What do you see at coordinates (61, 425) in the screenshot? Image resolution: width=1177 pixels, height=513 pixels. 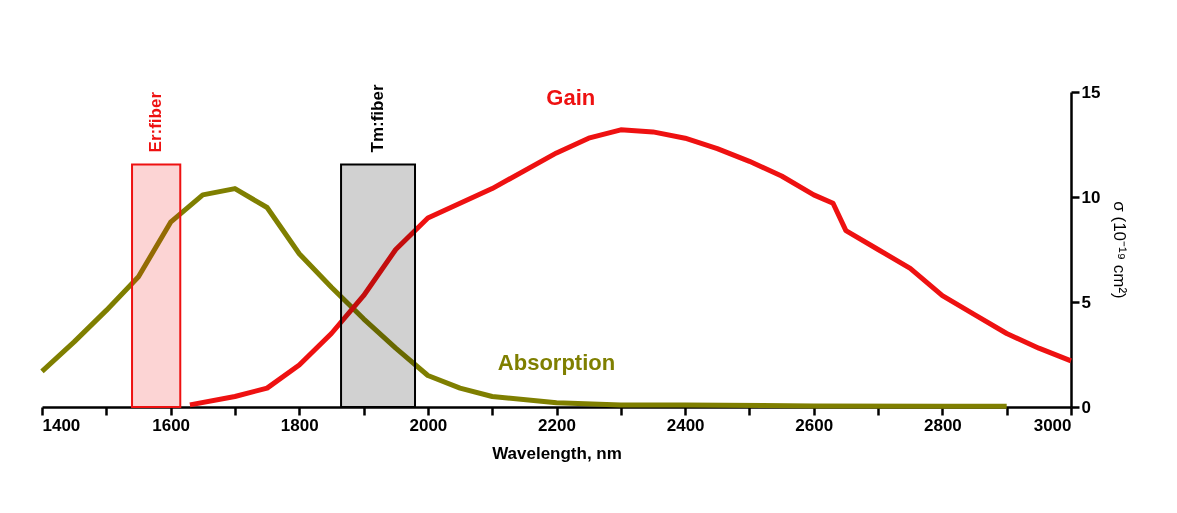 I see `x-tick-label: 1400` at bounding box center [61, 425].